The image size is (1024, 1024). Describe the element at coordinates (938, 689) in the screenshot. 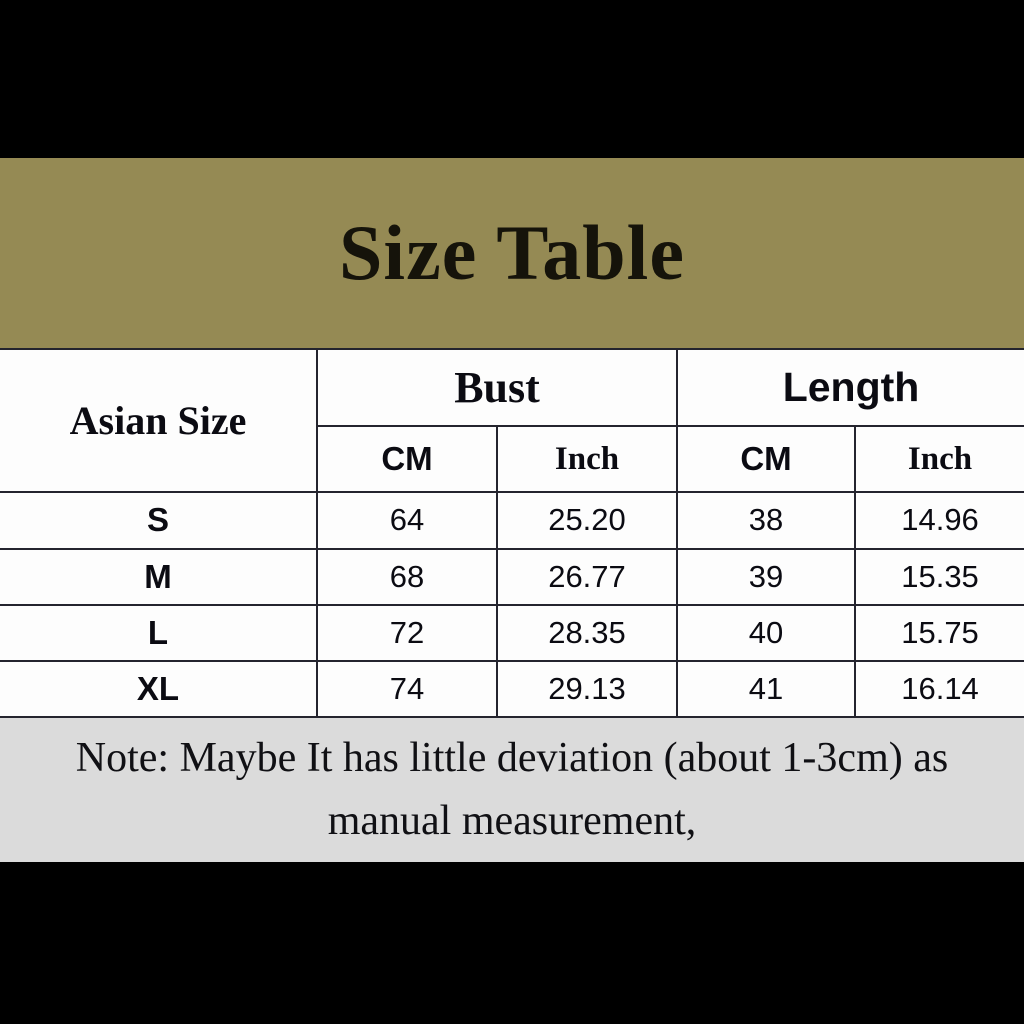

I see `length-inch-value: 16.14` at that location.